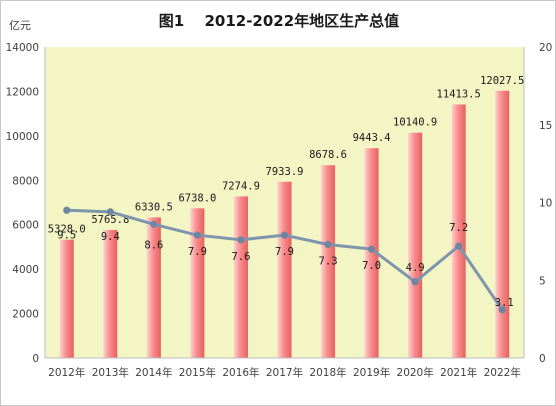 This screenshot has width=556, height=406. What do you see at coordinates (415, 123) in the screenshot?
I see `bar-value-label: 10140.9` at bounding box center [415, 123].